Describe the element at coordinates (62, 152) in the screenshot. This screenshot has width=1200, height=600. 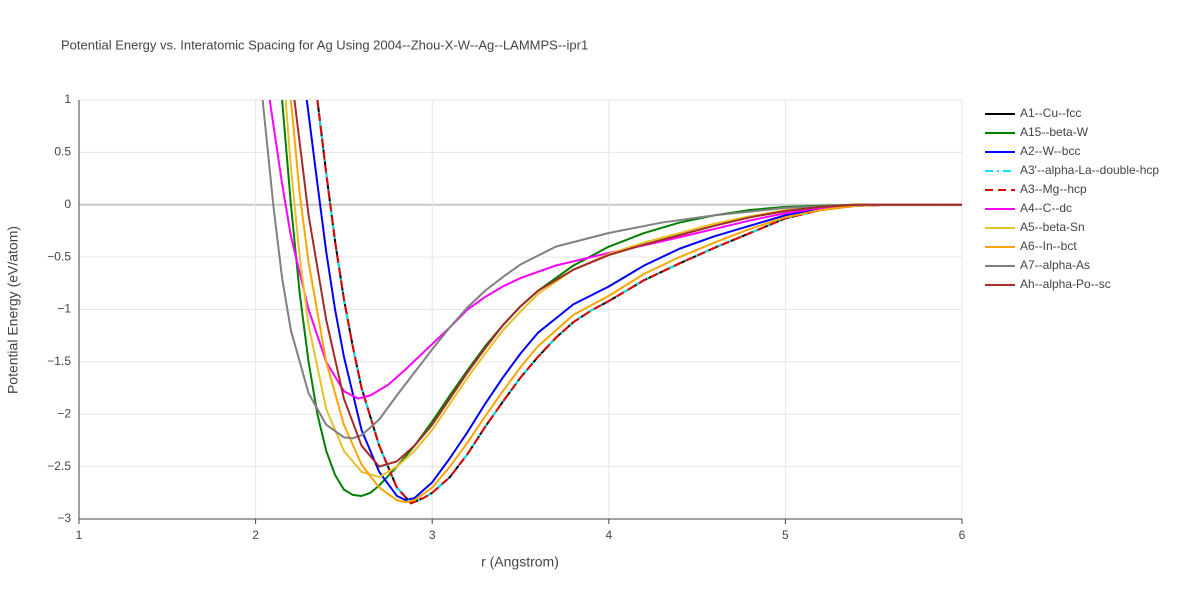
I see `y-tick-label: 0.5` at that location.